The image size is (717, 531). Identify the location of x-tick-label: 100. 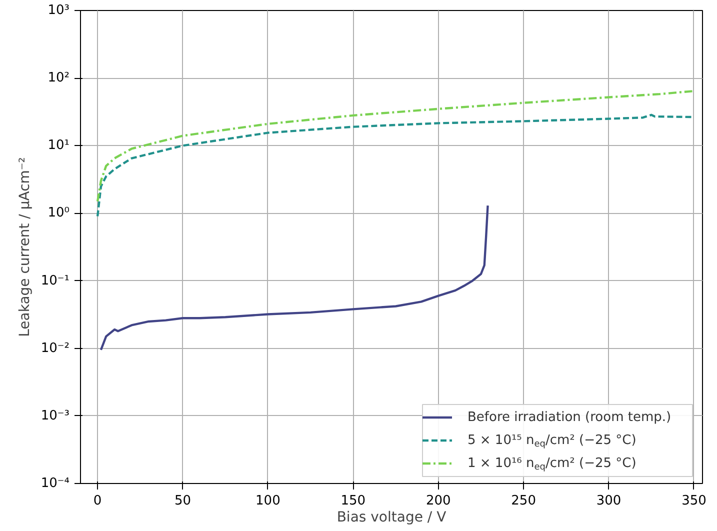
(268, 501).